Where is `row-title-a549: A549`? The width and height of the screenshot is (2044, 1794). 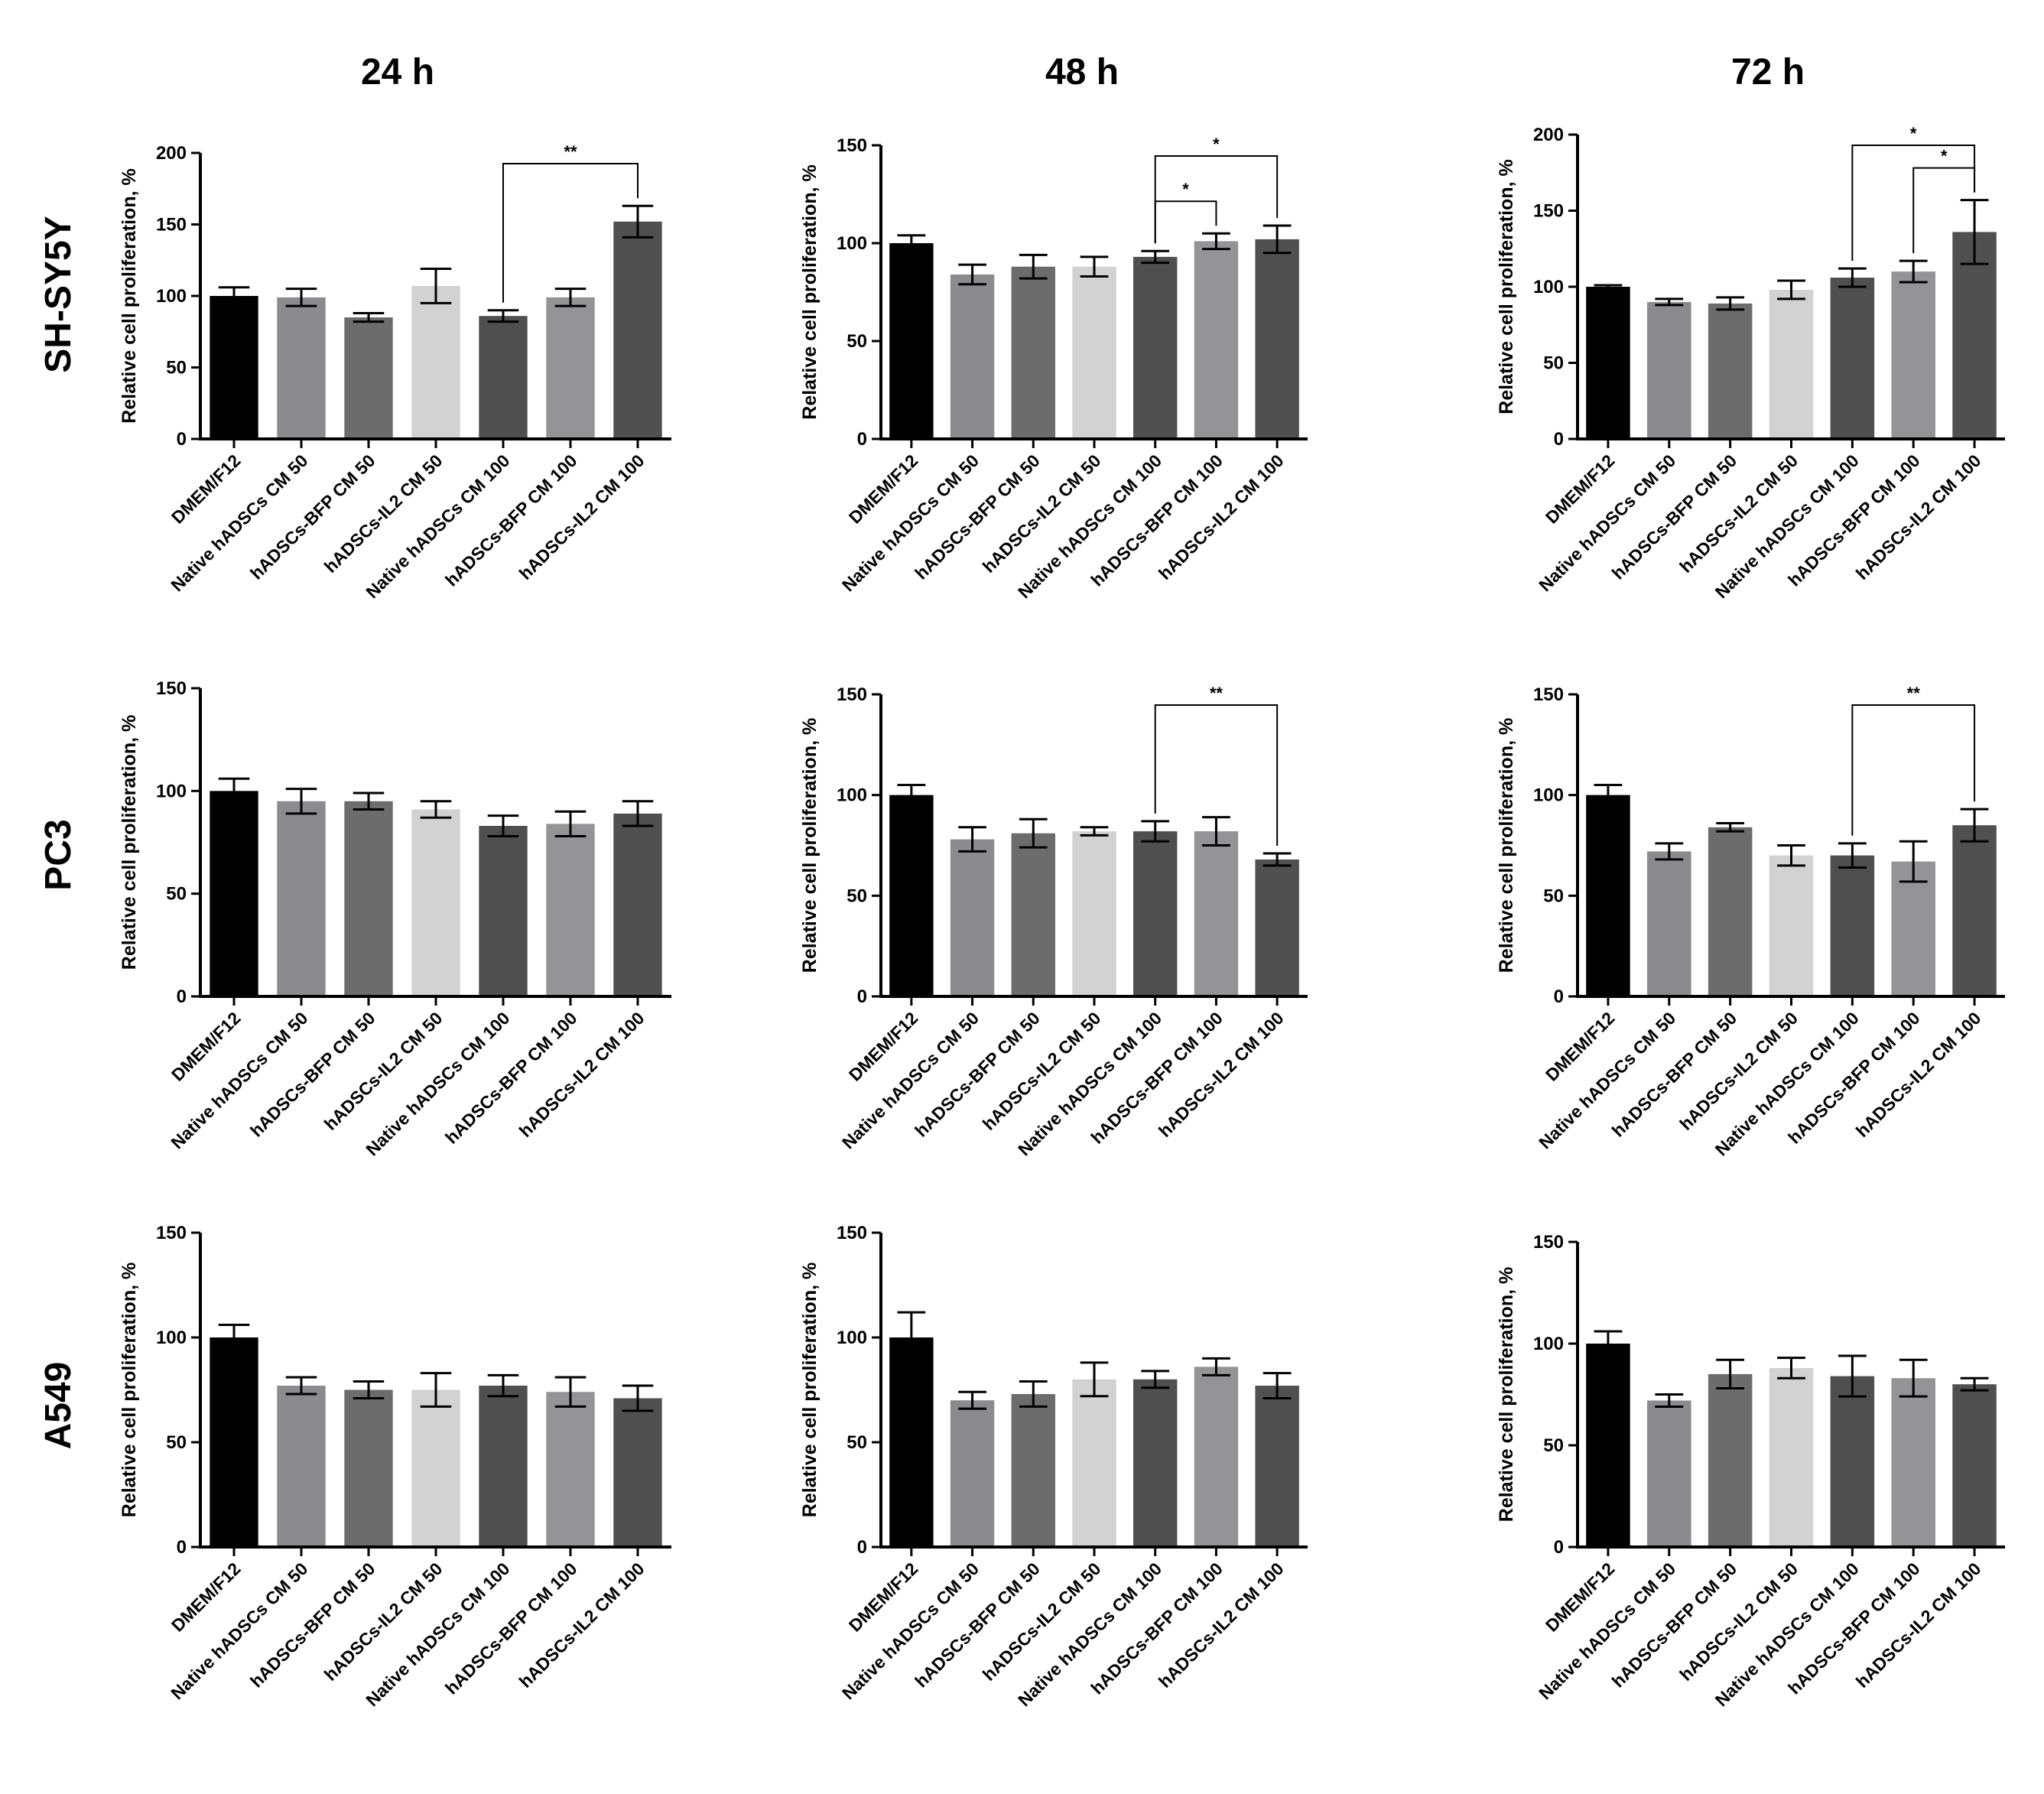 row-title-a549: A549 is located at coordinates (58, 1406).